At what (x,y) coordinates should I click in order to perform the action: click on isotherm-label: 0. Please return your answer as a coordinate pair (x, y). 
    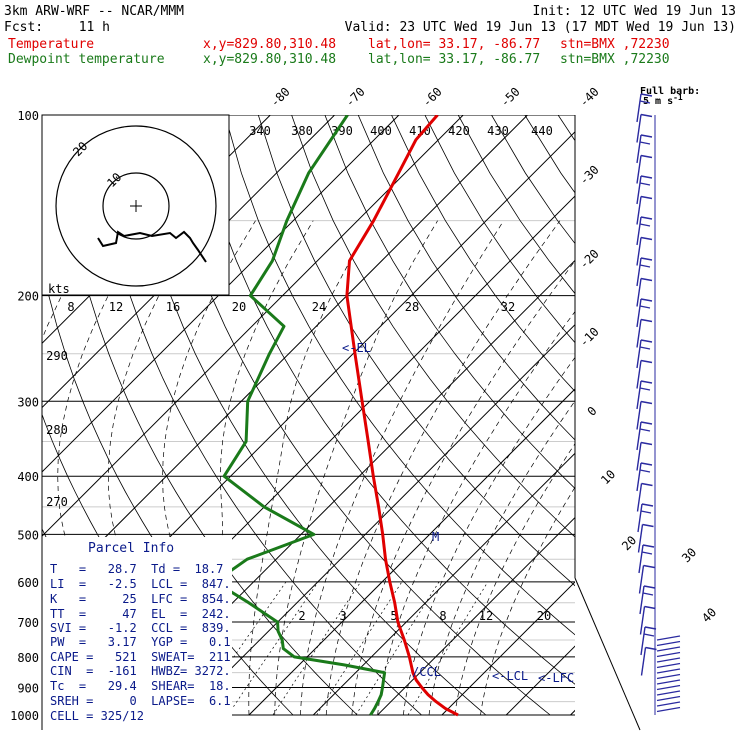
    Looking at the image, I should click on (592, 411).